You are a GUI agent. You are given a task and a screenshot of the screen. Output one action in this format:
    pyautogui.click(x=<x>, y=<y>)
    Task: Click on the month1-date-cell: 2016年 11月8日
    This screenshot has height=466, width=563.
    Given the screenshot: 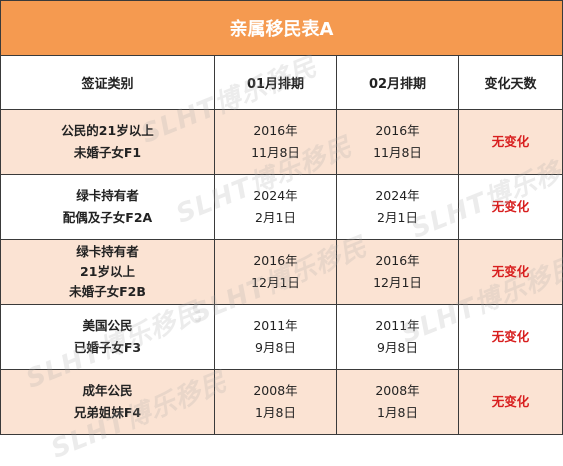 What is the action you would take?
    pyautogui.click(x=275, y=142)
    